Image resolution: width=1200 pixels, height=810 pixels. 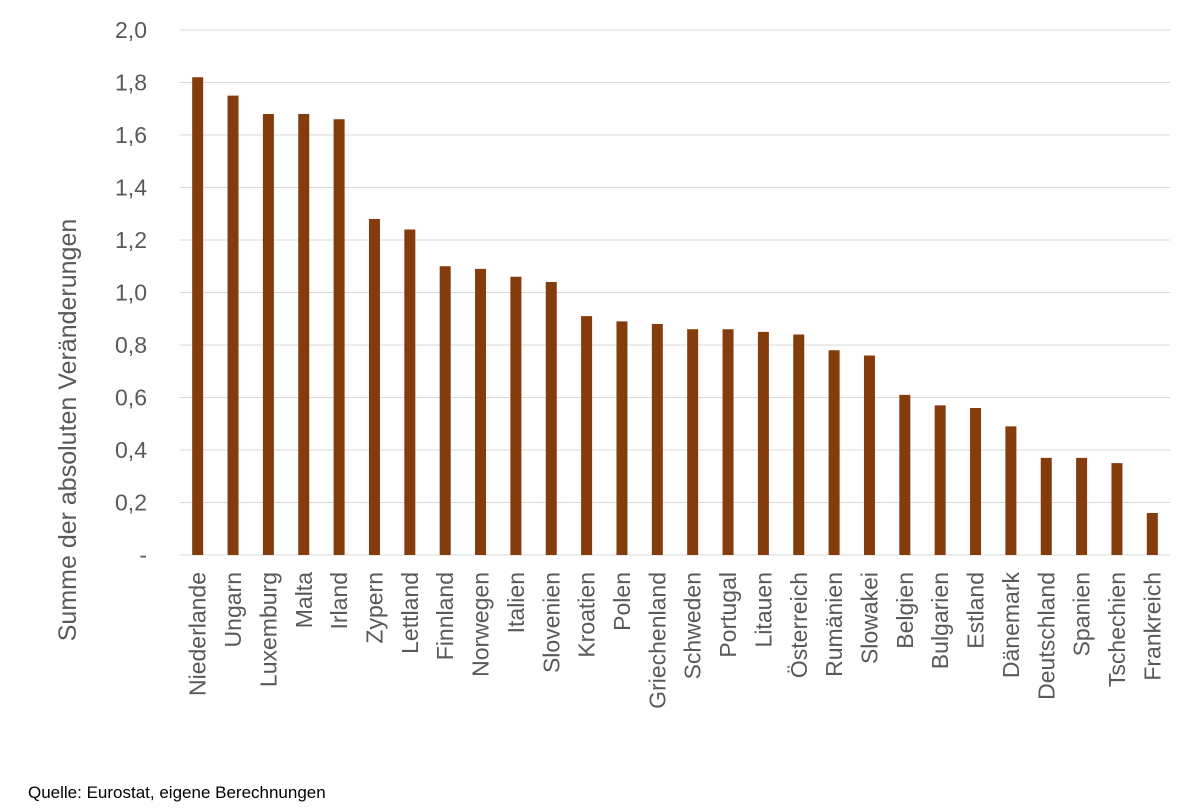 I want to click on x-category-label: Malta, so click(x=304, y=600).